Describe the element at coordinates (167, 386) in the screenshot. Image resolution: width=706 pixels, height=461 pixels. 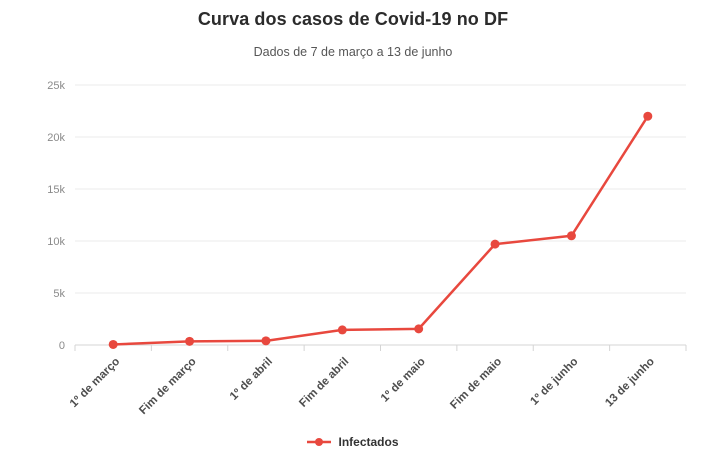
I see `x-axis-category-label: Fim de março` at that location.